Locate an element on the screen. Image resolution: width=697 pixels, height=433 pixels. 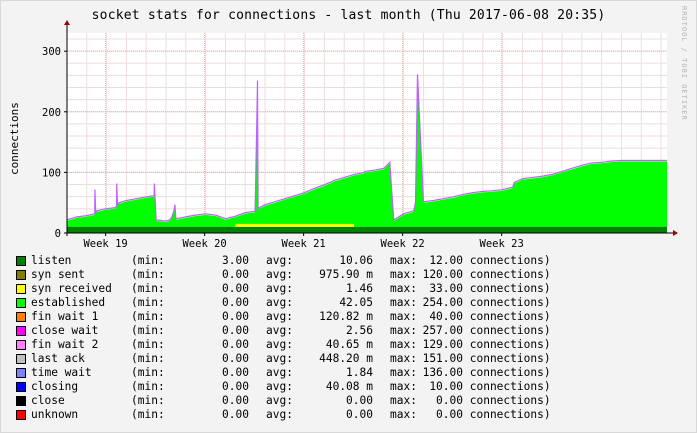
legend-min-value: 3.00 is located at coordinates (235, 260).